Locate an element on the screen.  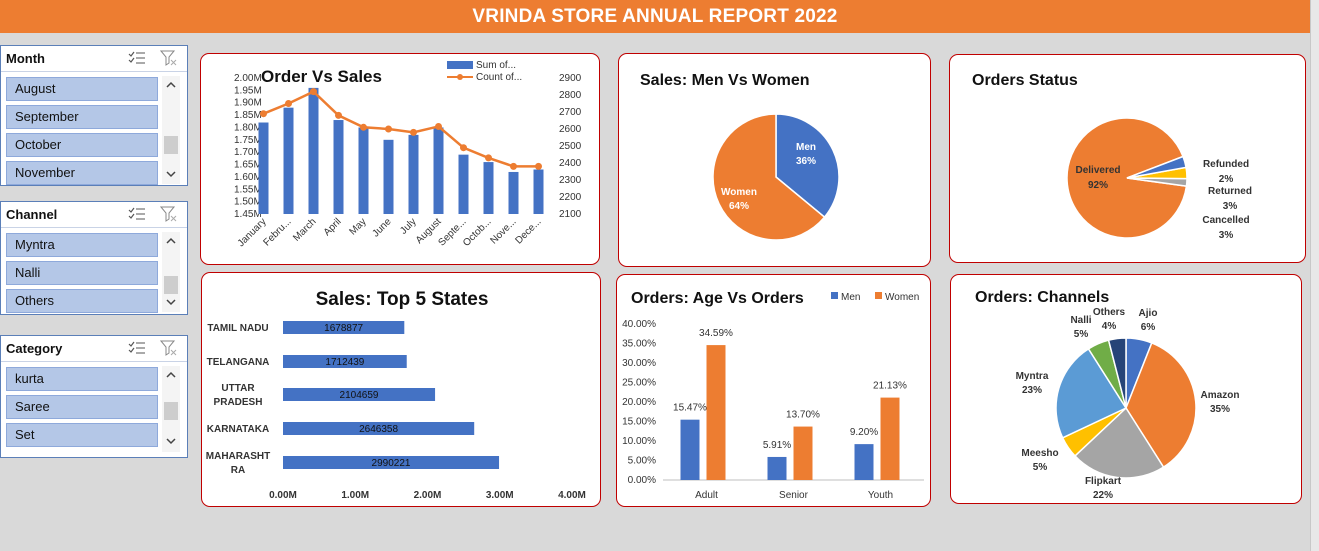
y-tick-label: 35.00% is located at coordinates (639, 344).